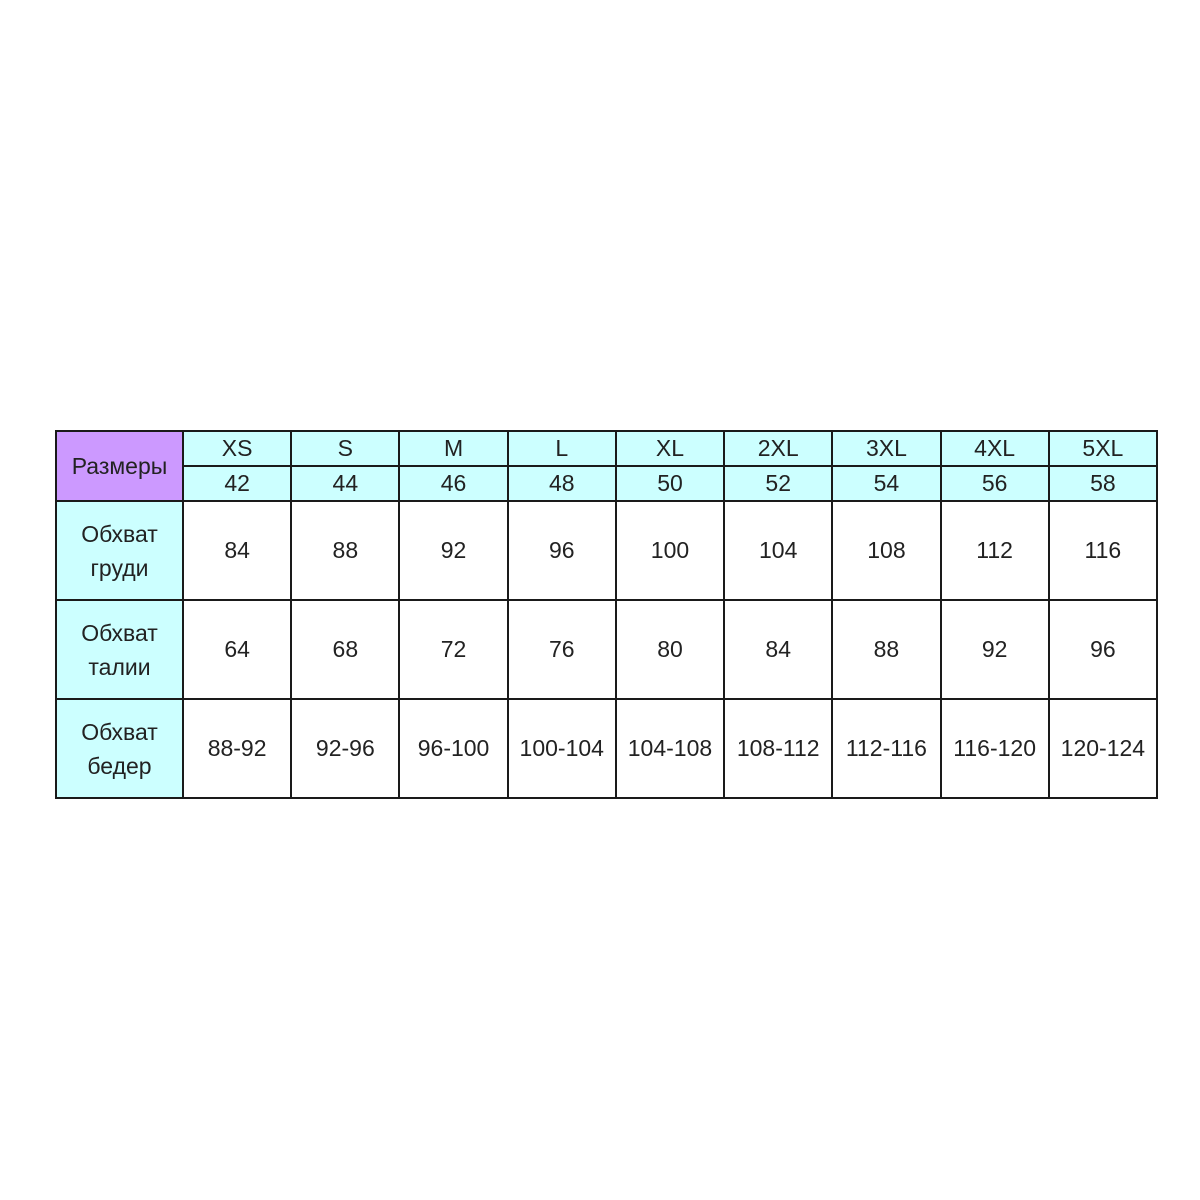  What do you see at coordinates (994, 483) in the screenshot?
I see `size-number-cell: 56` at bounding box center [994, 483].